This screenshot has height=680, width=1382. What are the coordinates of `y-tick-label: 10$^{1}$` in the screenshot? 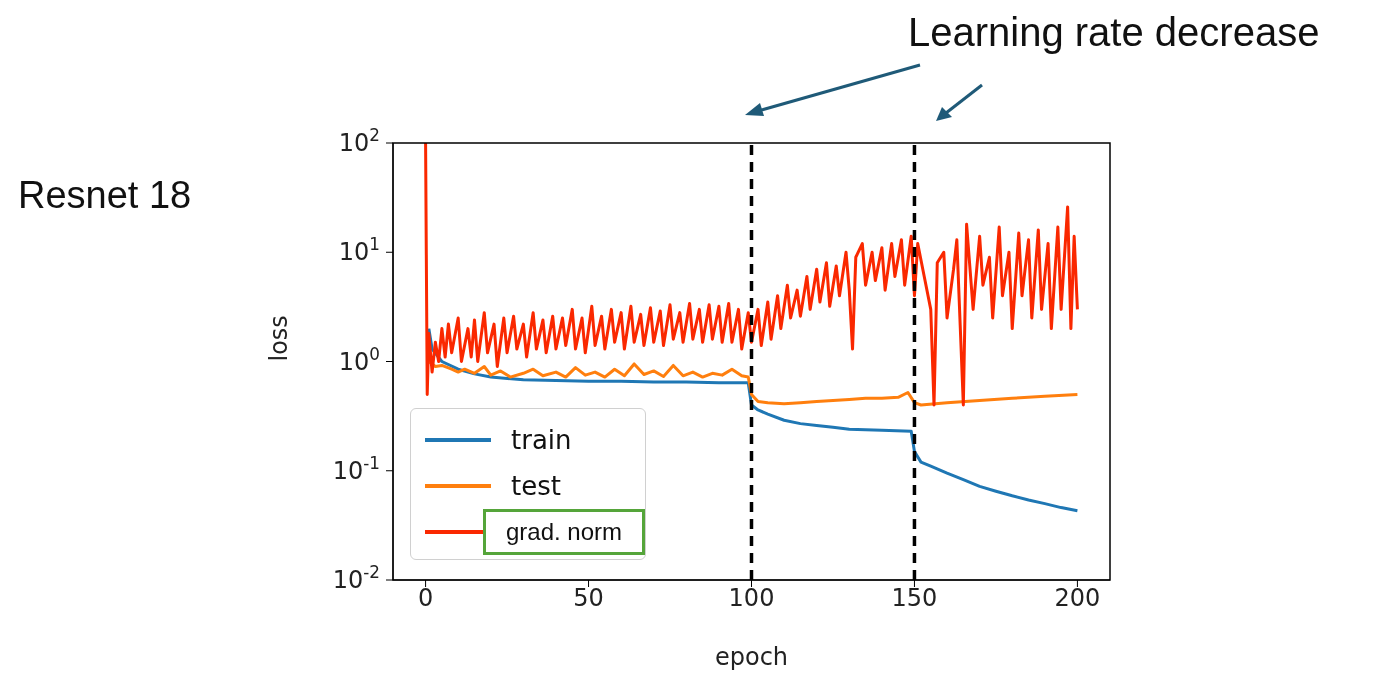 It's located at (359, 250).